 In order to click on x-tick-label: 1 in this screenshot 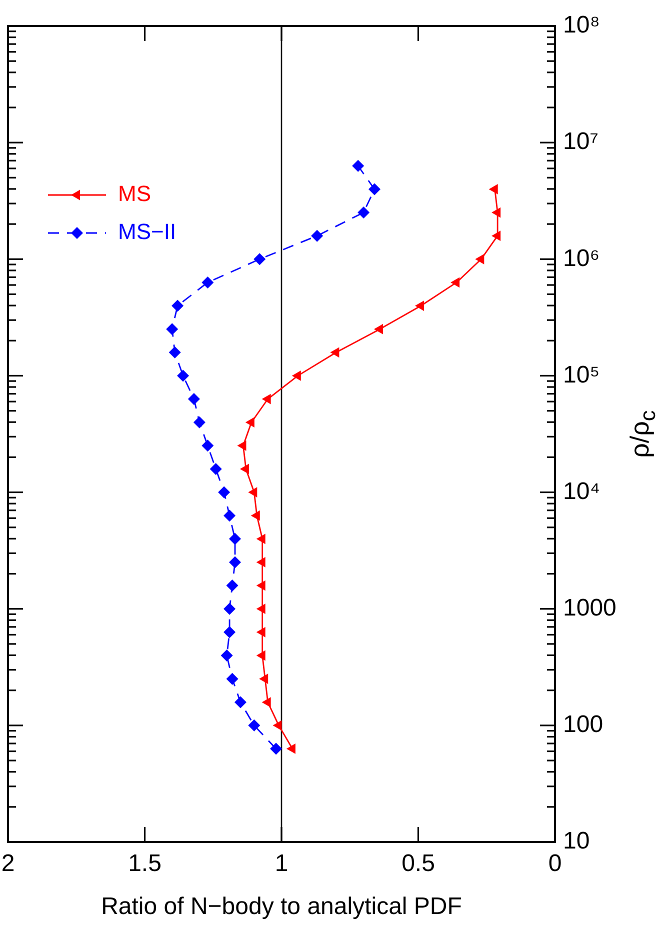, I will do `click(281, 864)`.